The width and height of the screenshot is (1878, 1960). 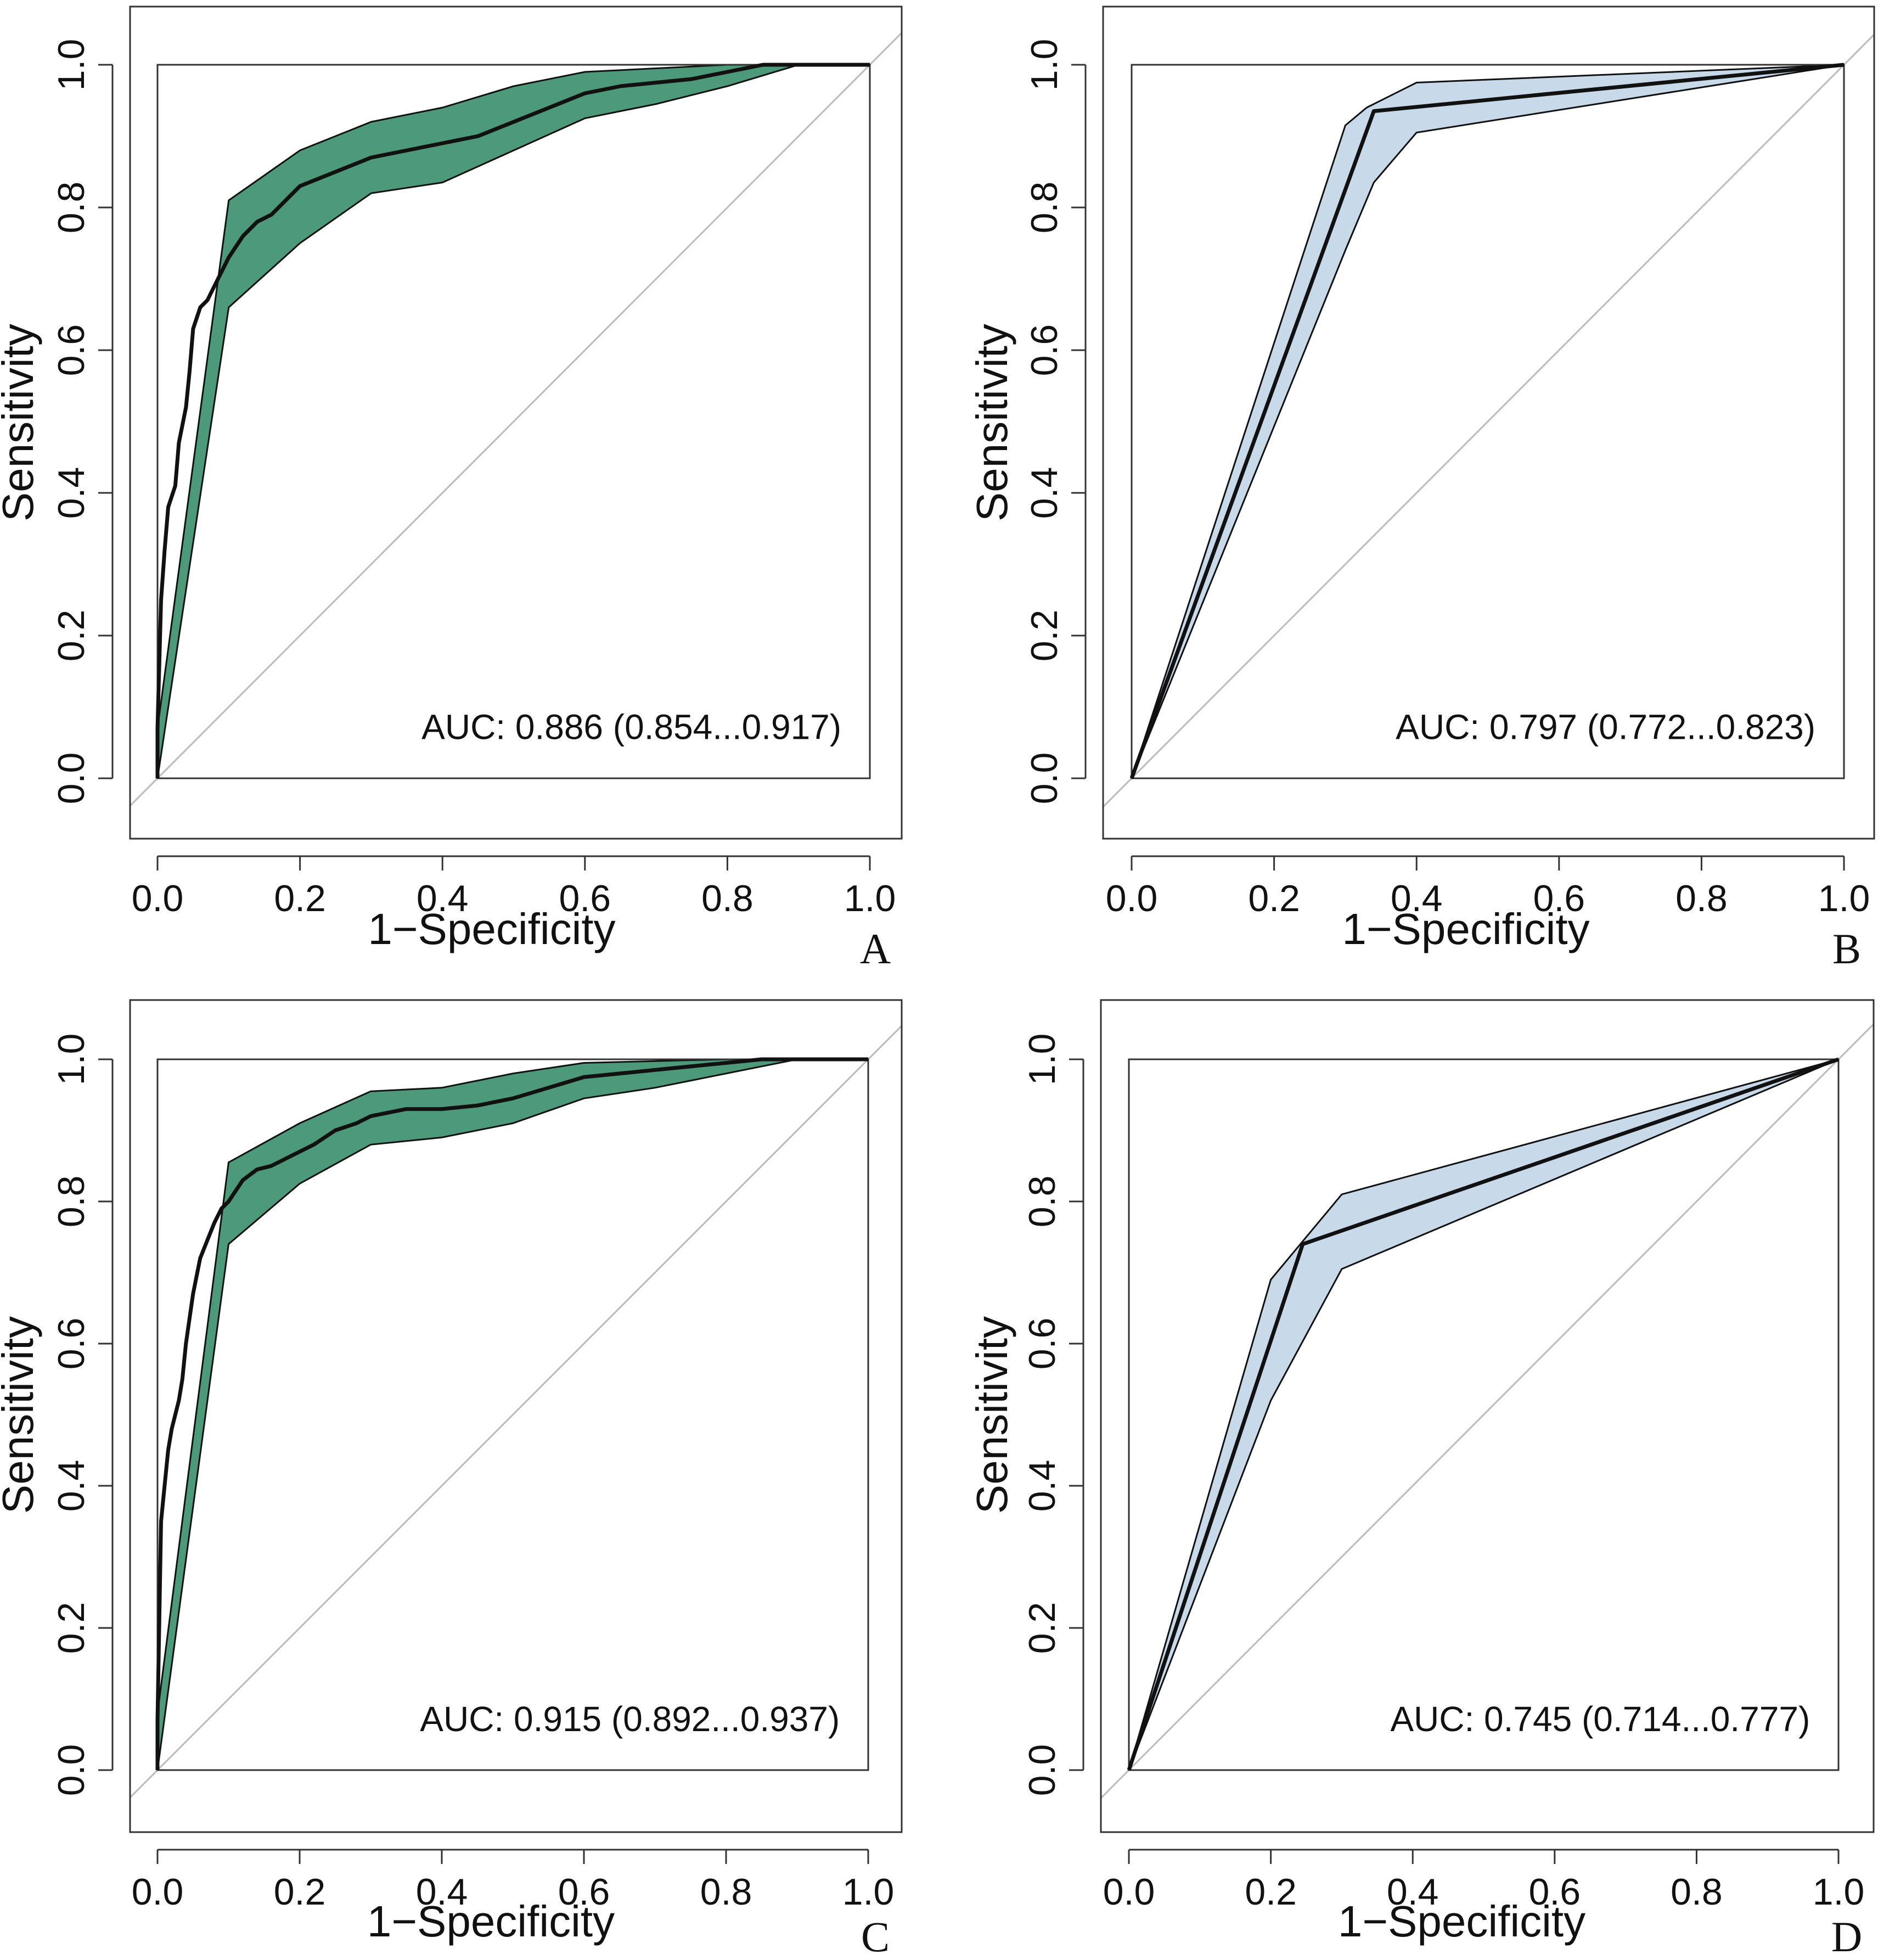 What do you see at coordinates (1044, 493) in the screenshot?
I see `y-tick-label-b-2: 0.4` at bounding box center [1044, 493].